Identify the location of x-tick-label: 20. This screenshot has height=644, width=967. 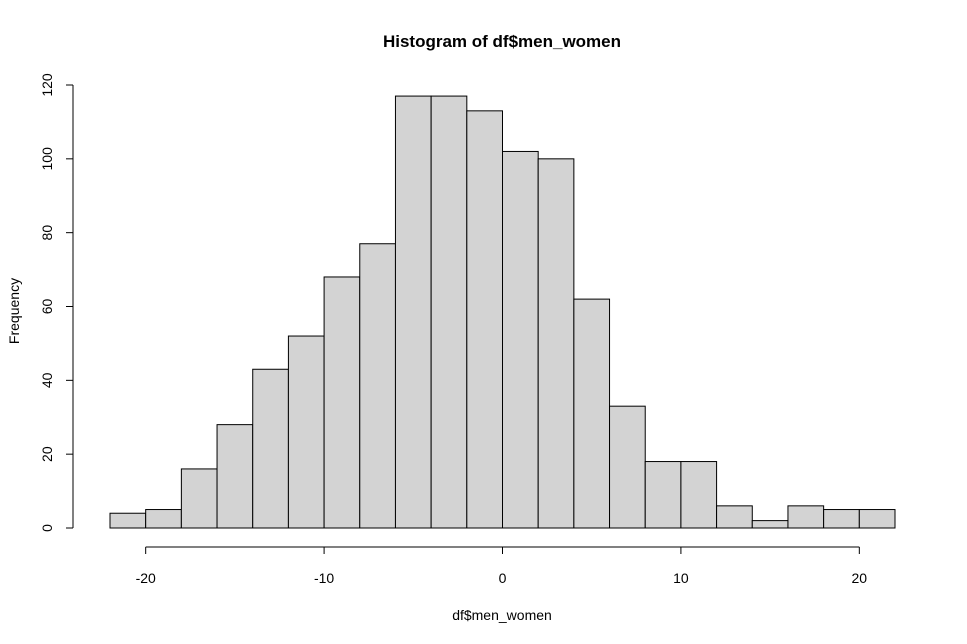
(860, 578).